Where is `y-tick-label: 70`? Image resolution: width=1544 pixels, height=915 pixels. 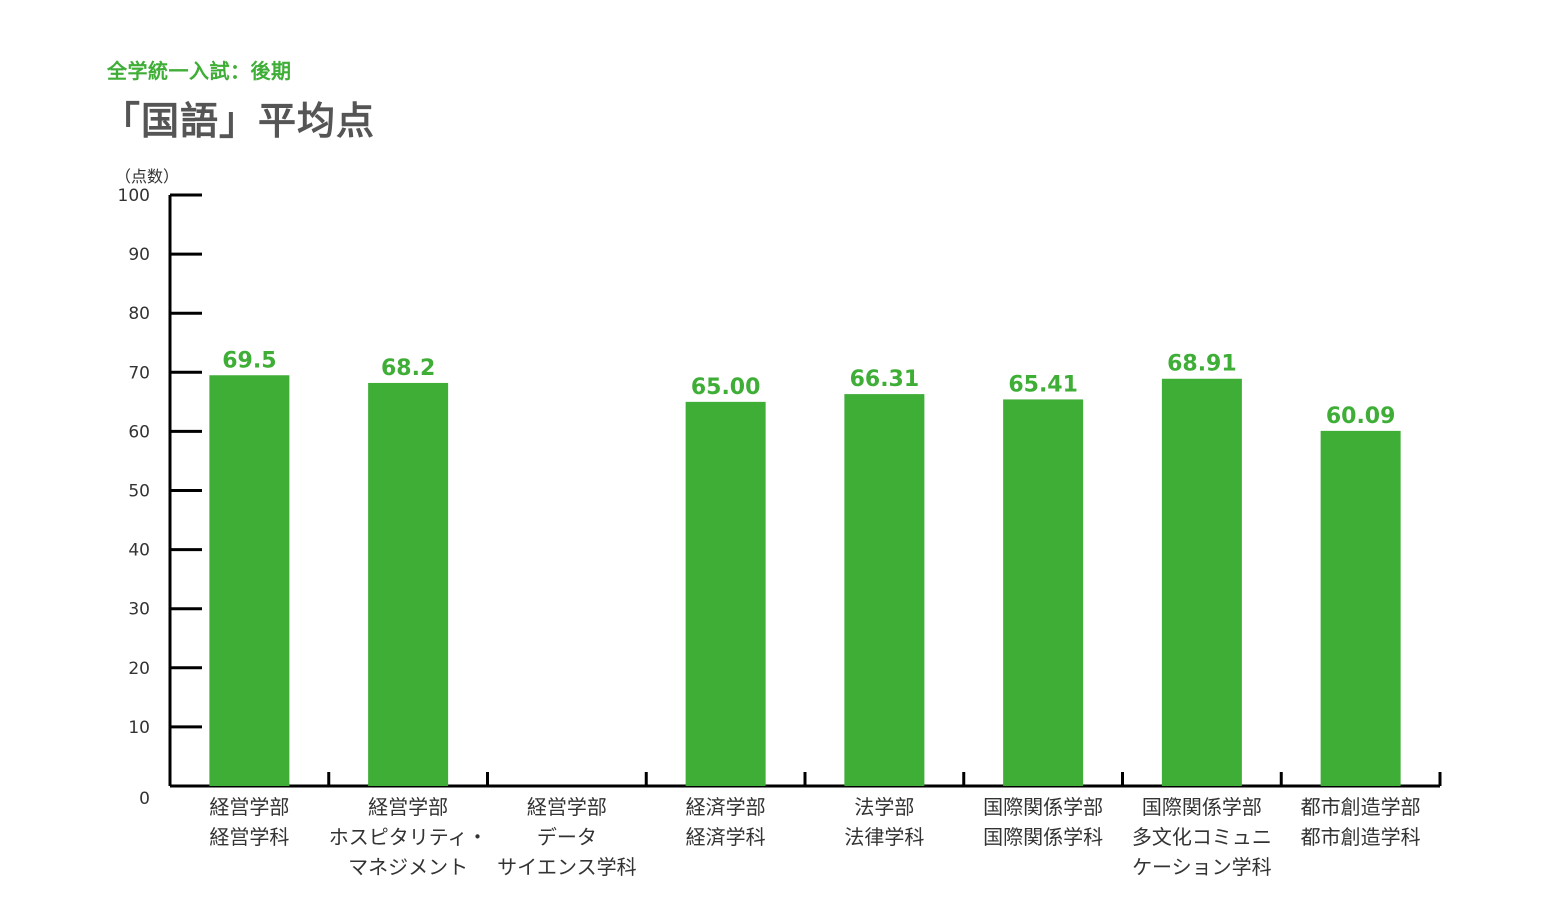
y-tick-label: 70 is located at coordinates (139, 373).